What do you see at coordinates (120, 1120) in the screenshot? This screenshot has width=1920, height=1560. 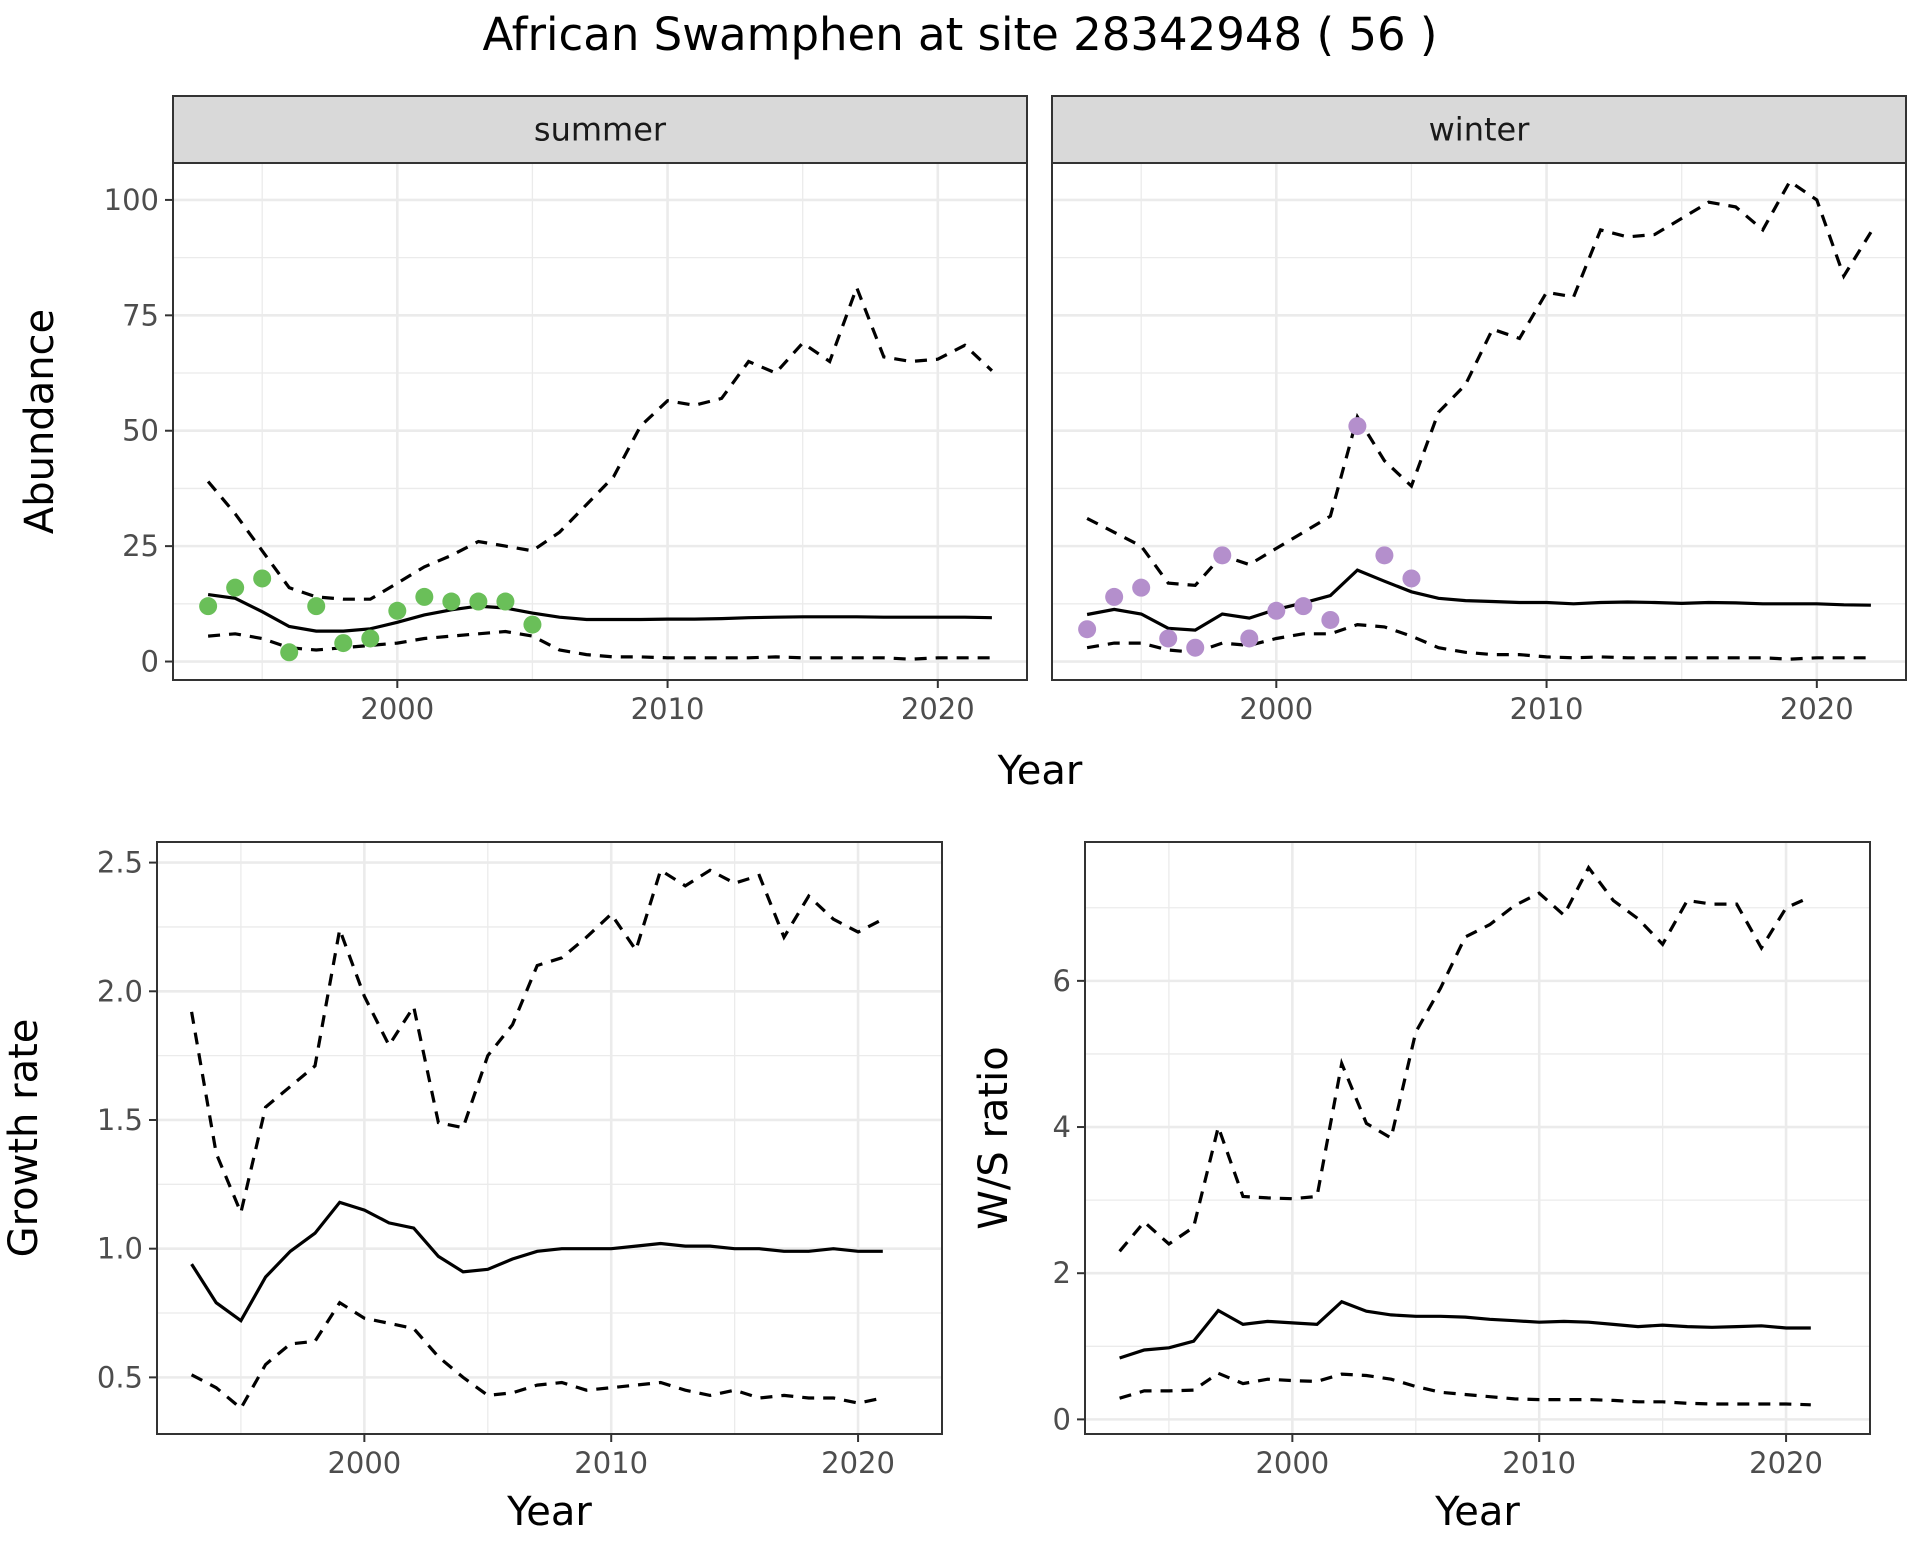 I see `growth-rate-y-tick-label: 1.5` at bounding box center [120, 1120].